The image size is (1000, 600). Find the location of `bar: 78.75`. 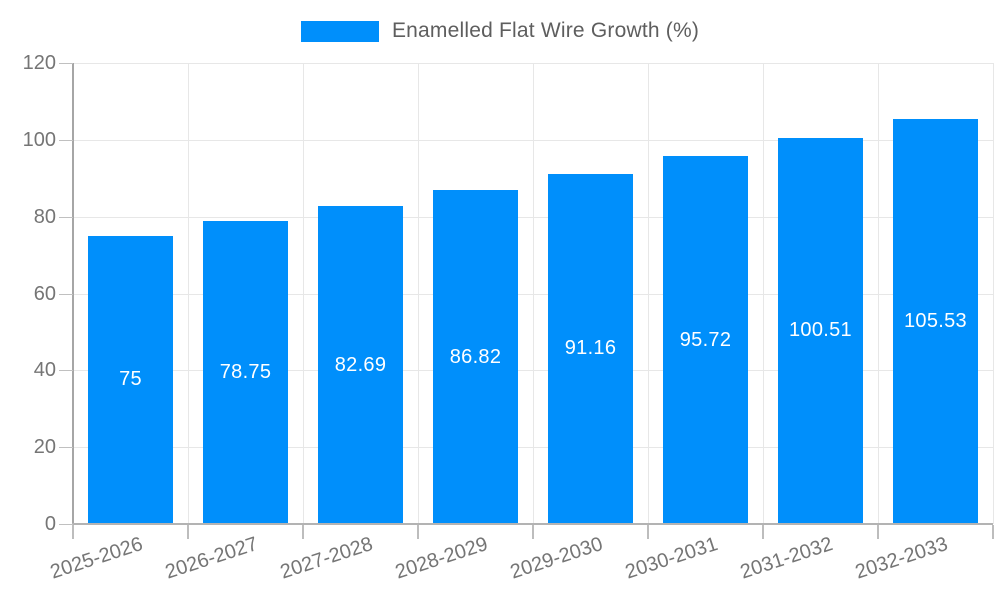

bar: 78.75 is located at coordinates (245, 372).